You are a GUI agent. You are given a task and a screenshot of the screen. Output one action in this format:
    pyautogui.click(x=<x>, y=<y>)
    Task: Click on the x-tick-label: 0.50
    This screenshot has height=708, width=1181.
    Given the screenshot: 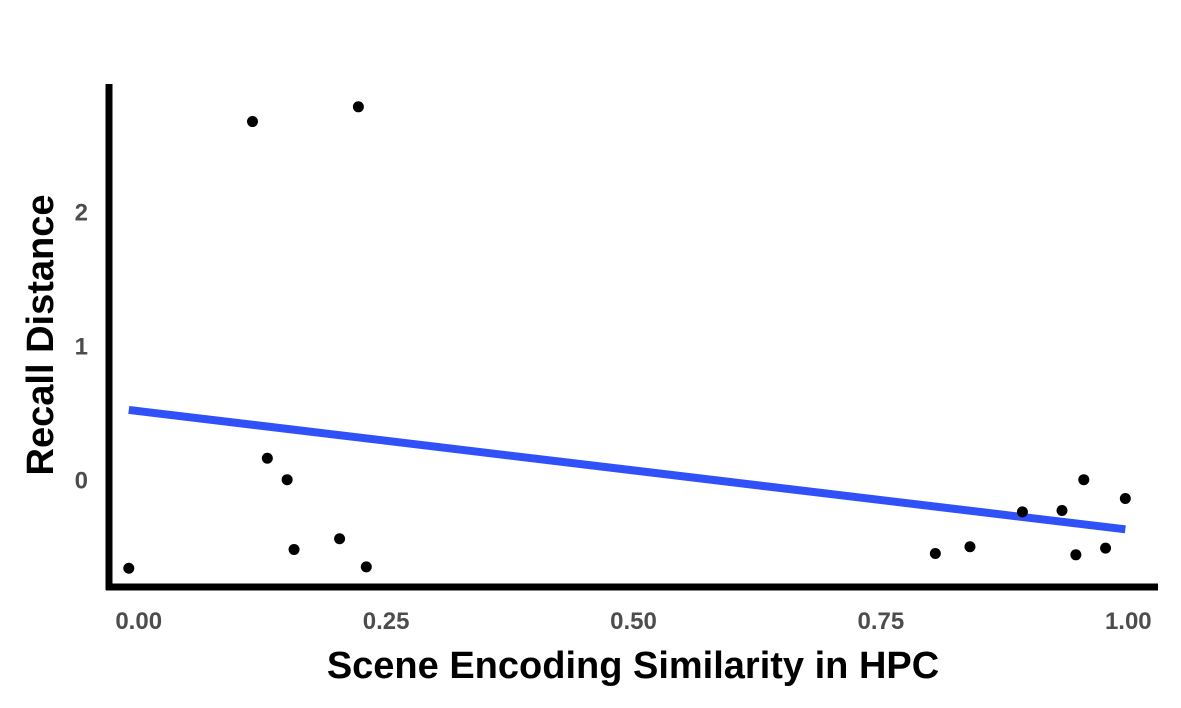 What is the action you would take?
    pyautogui.click(x=633, y=621)
    